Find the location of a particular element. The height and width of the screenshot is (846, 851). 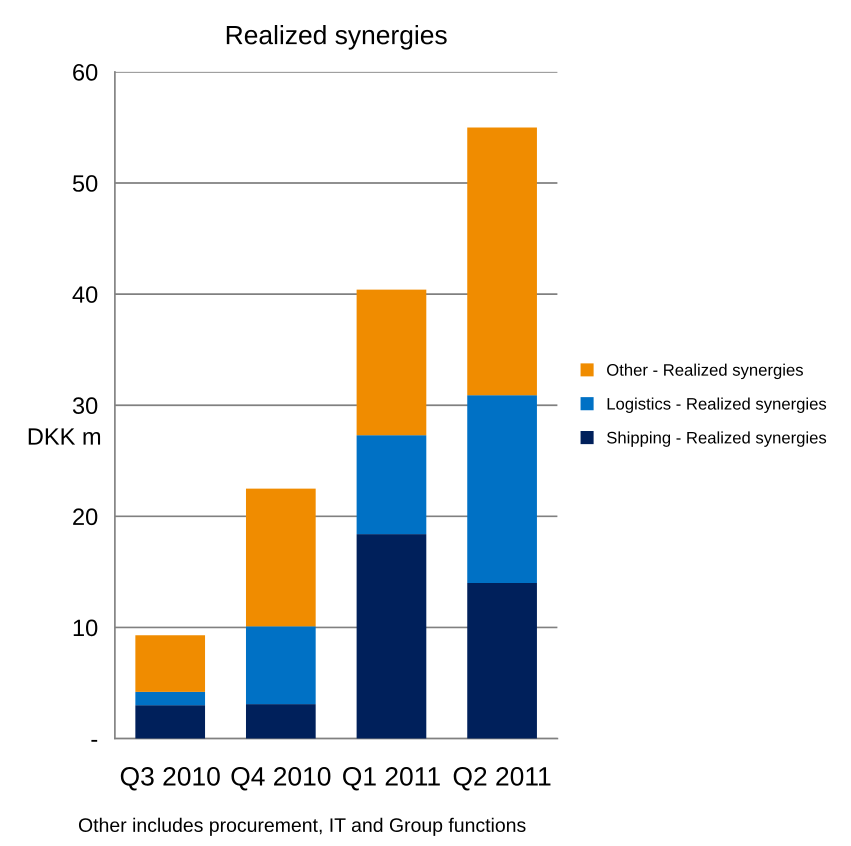

y-tick-label: 40 is located at coordinates (85, 294).